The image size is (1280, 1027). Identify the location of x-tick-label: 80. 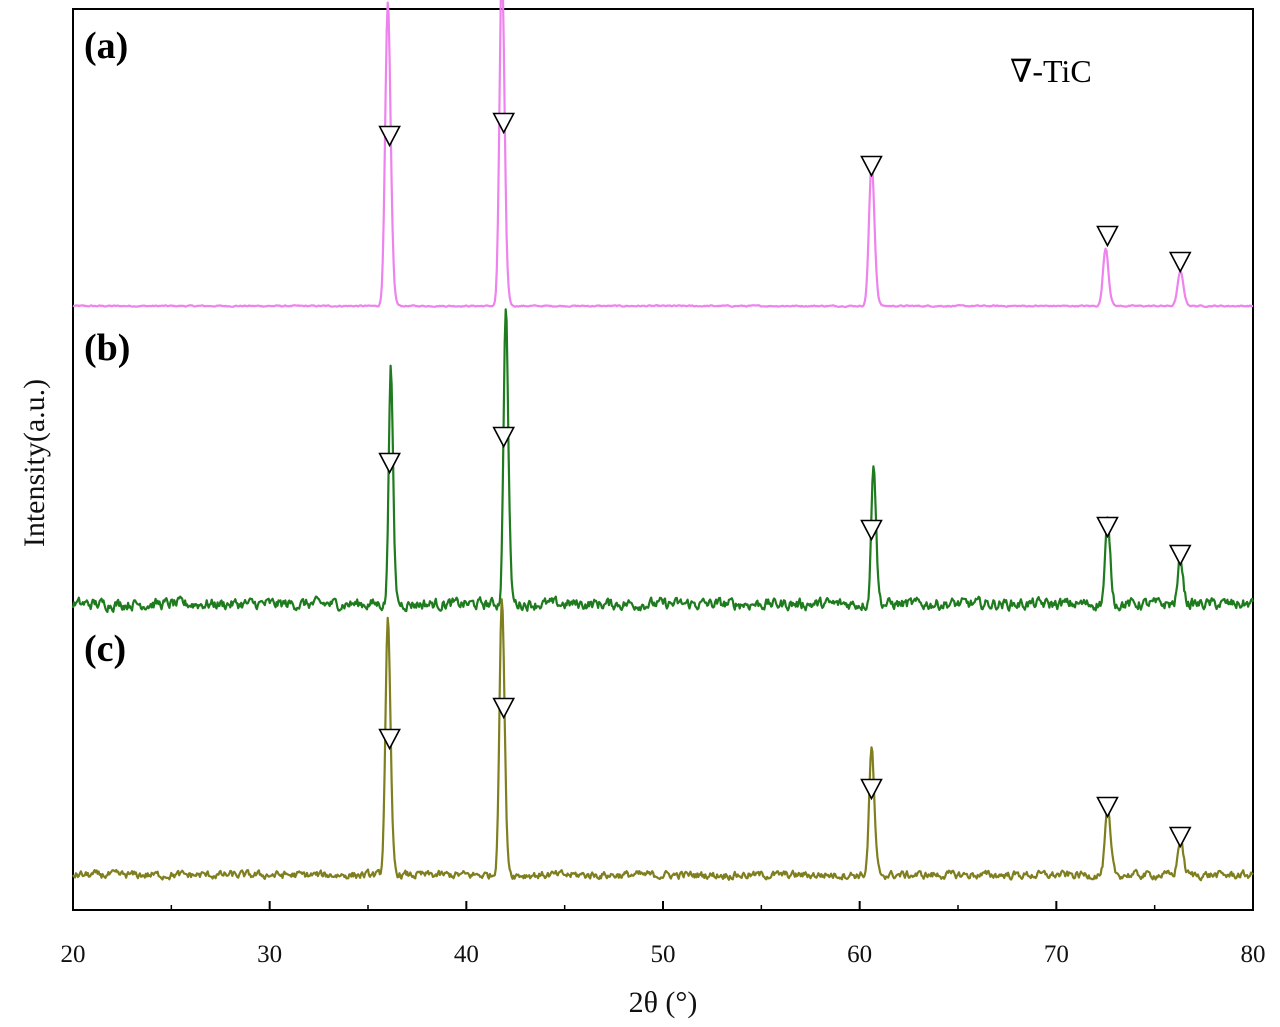
(1253, 954).